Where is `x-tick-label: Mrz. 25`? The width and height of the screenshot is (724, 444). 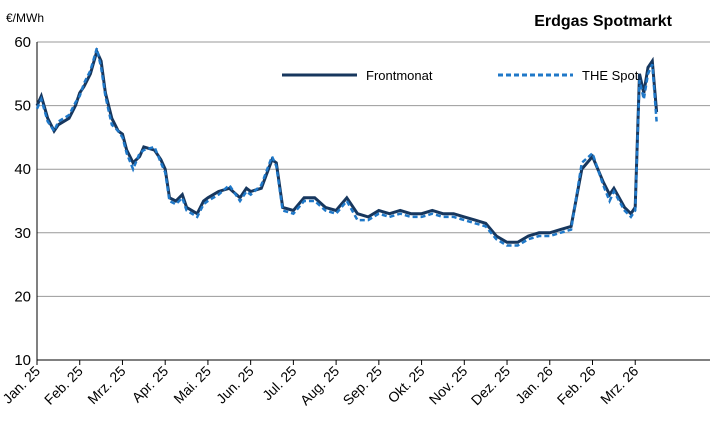 x-tick-label: Mrz. 25 is located at coordinates (106, 385).